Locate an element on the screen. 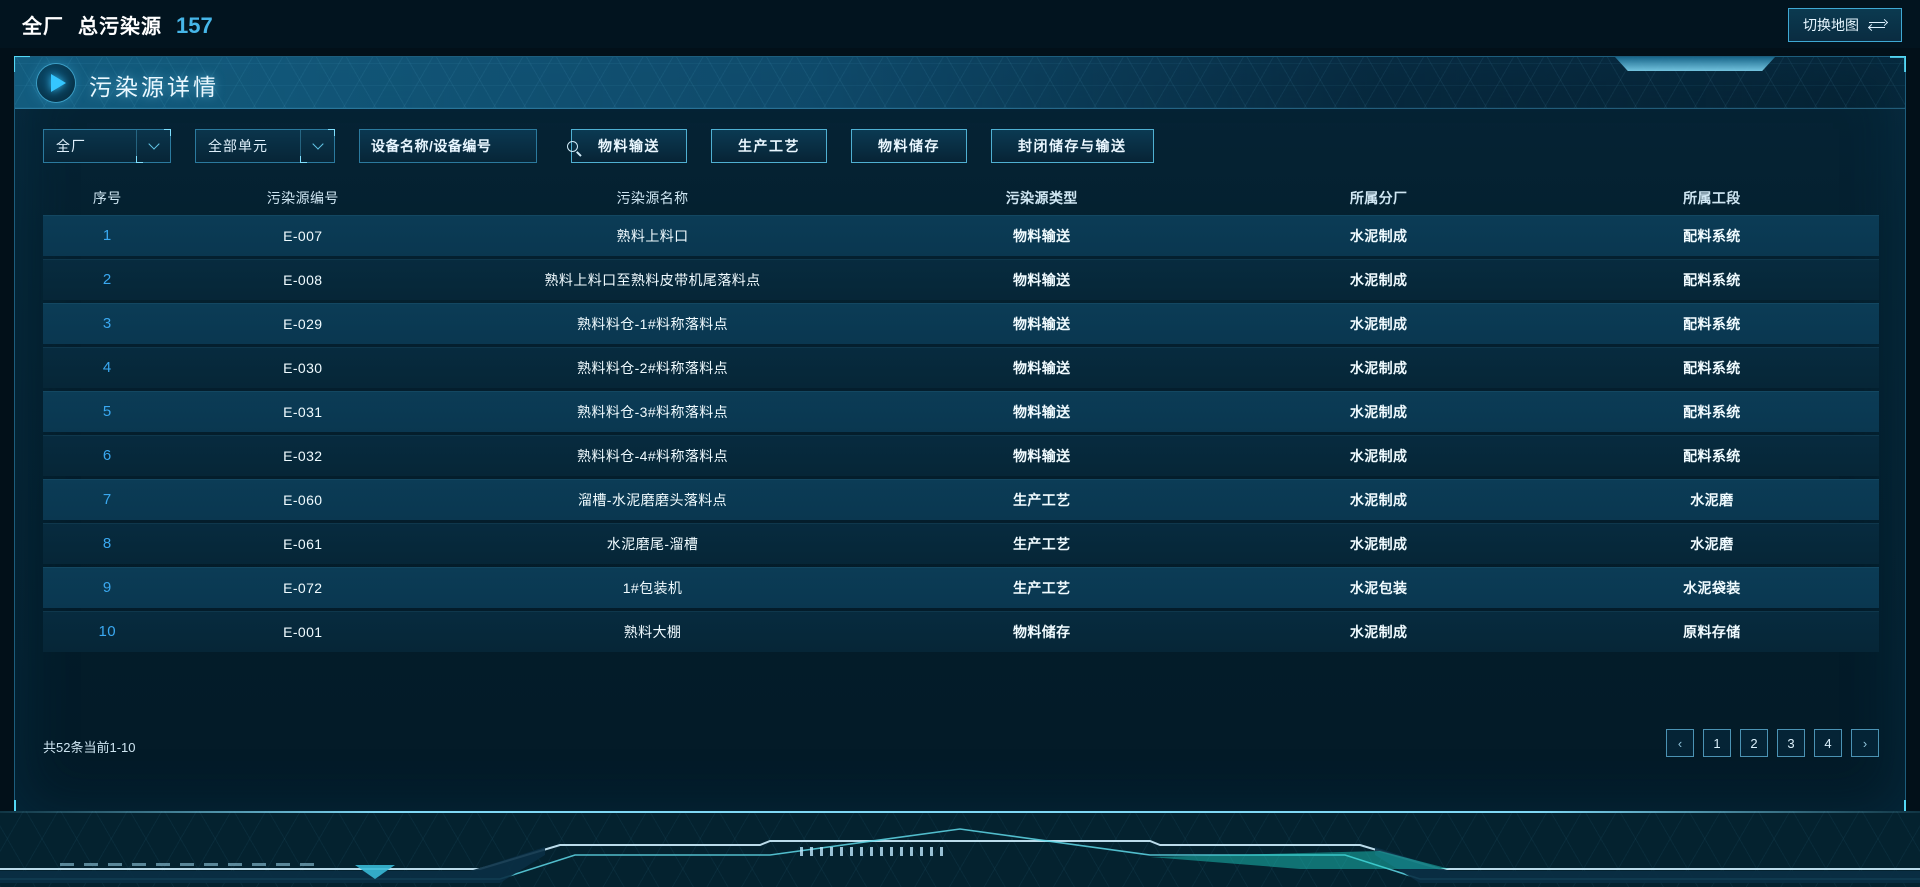 The image size is (1920, 887). hex-texture-decoration is located at coordinates (960, 82).